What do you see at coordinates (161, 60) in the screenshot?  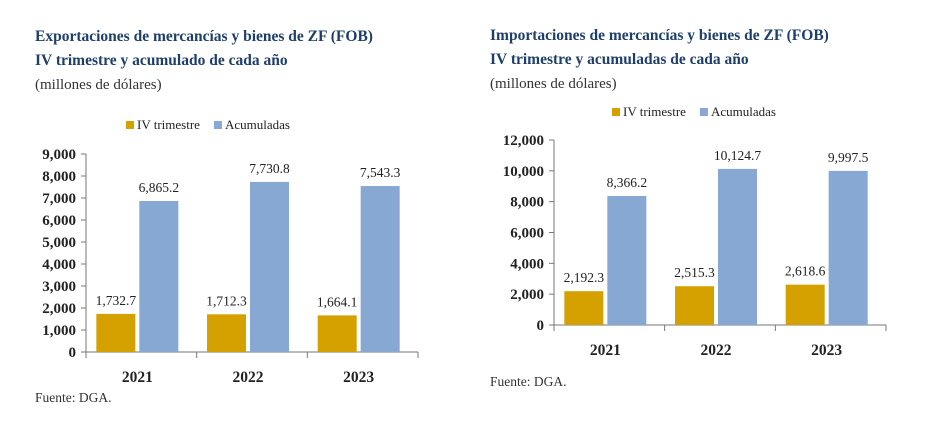 I see `chart-subtitle: IV trimestre y acumulado de cada año` at bounding box center [161, 60].